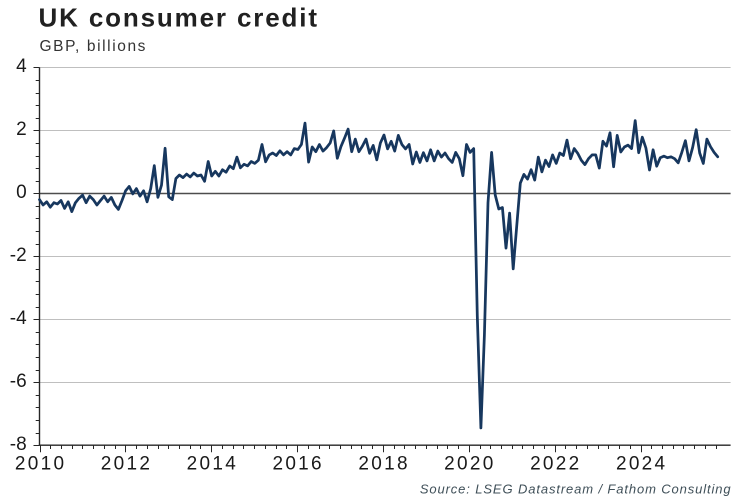  I want to click on svg-text: 2018, so click(383, 463).